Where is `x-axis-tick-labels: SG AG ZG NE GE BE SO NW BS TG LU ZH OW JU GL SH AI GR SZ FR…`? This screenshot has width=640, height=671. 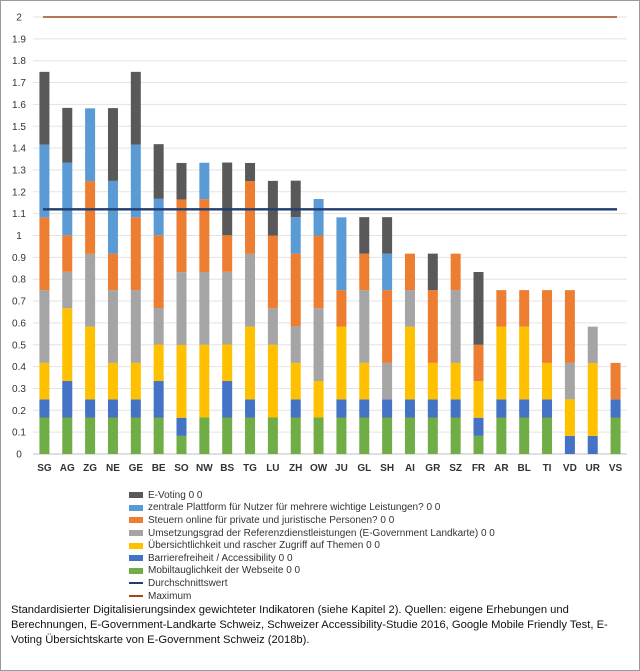
x-axis-tick-labels: SG AG ZG NE GE BE SO NW BS TG LU ZH OW JU GL SH AI GR SZ FR… is located at coordinates (329, 468).